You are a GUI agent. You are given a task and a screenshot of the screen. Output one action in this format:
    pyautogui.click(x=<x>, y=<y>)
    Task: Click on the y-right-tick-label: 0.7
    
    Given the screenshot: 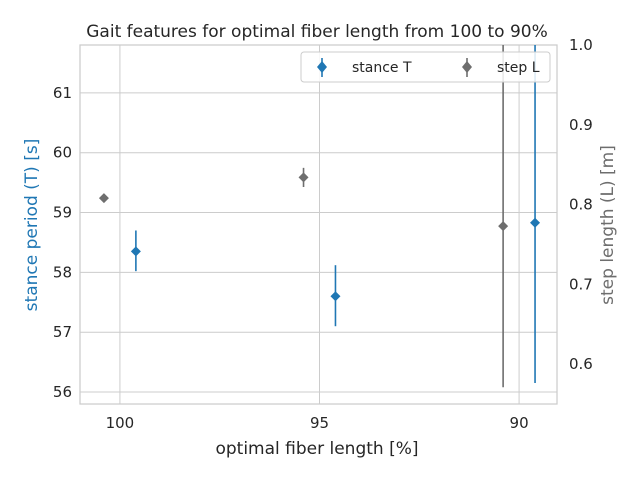 What is the action you would take?
    pyautogui.click(x=581, y=284)
    